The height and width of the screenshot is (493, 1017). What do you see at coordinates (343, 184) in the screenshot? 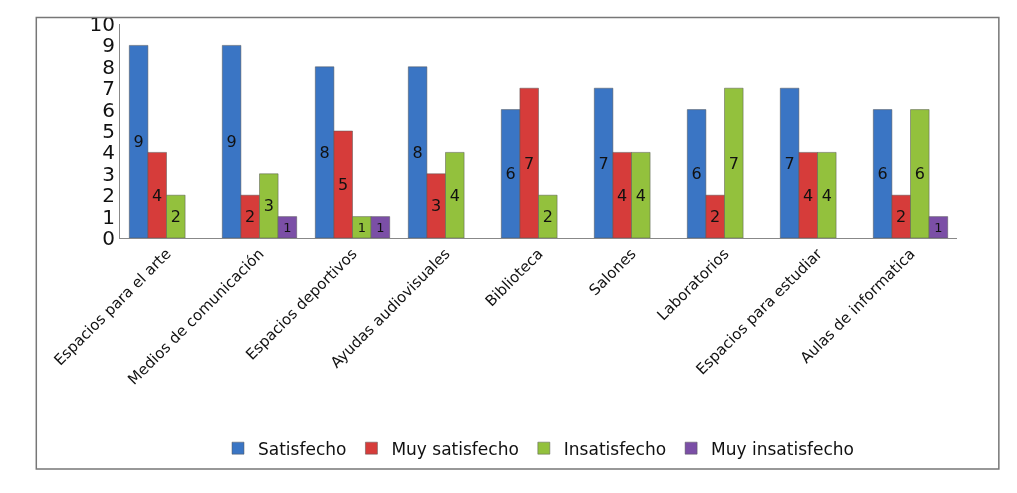
I see `data-label: 5` at bounding box center [343, 184].